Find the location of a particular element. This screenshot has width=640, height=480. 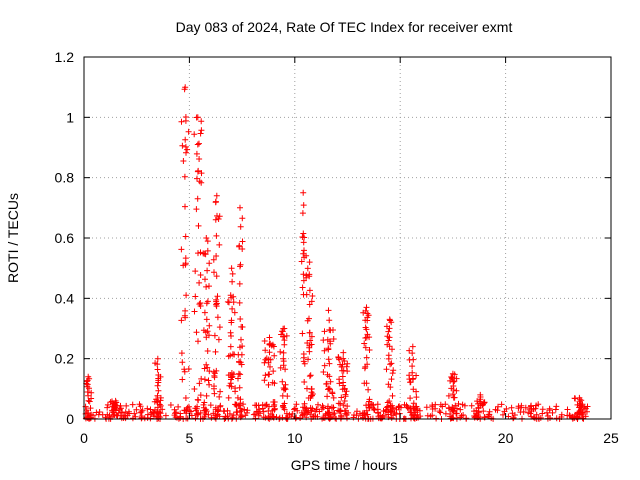

y-axis-label: ROTI / TECUs is located at coordinates (13, 238).